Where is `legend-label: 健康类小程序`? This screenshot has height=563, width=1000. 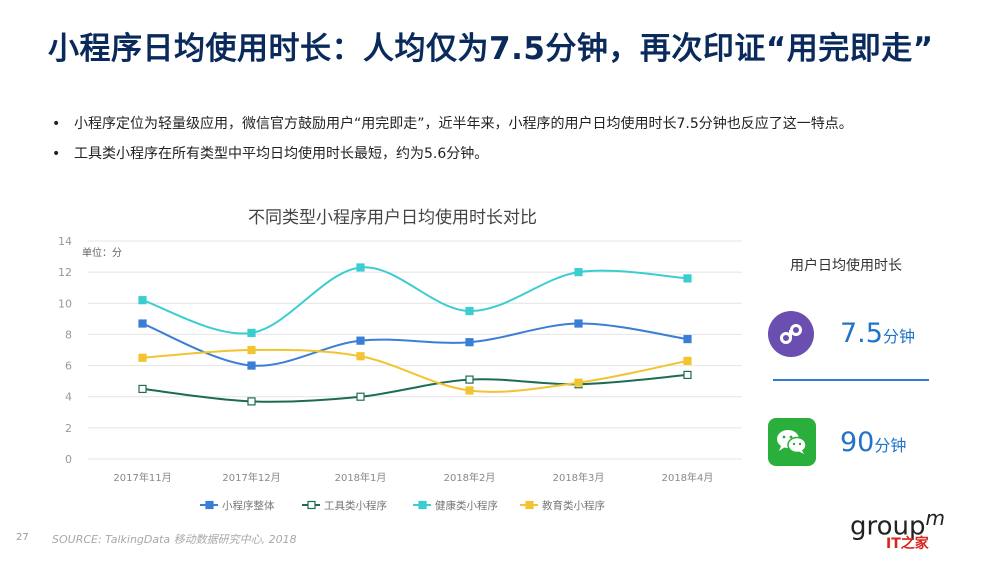 legend-label: 健康类小程序 is located at coordinates (466, 505).